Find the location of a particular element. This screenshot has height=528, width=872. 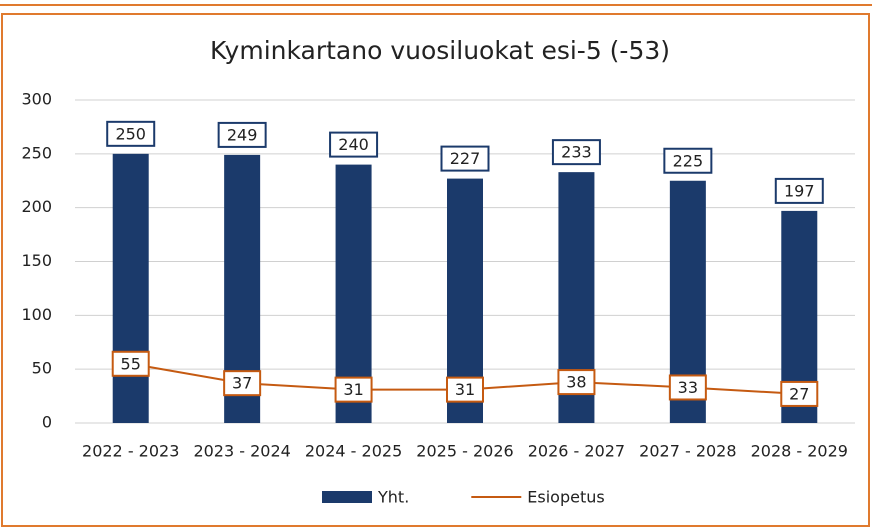

data-label: 233 is located at coordinates (576, 152).